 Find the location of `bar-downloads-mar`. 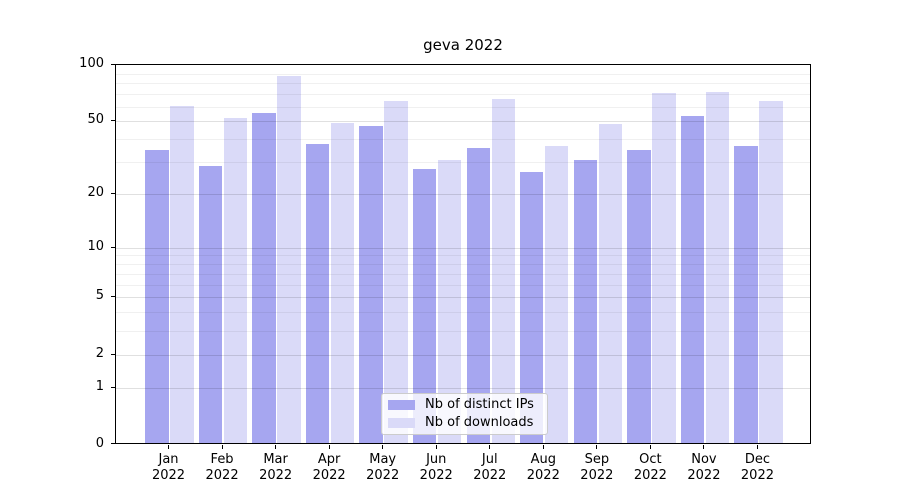

bar-downloads-mar is located at coordinates (289, 259).